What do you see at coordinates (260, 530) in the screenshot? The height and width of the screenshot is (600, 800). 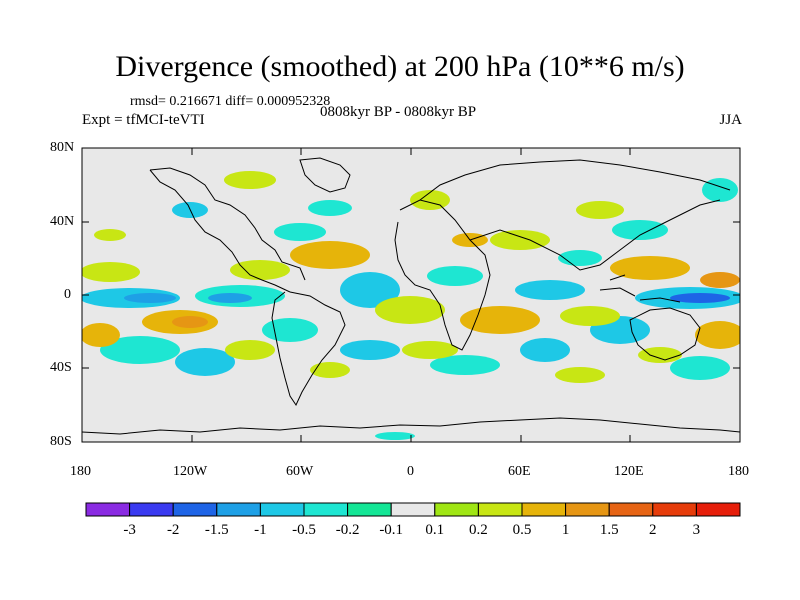 I see `colorbar-label: -1` at bounding box center [260, 530].